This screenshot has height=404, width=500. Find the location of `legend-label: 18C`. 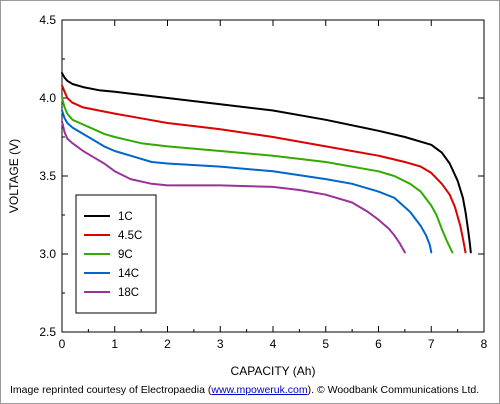

legend-label: 18C is located at coordinates (128, 293).